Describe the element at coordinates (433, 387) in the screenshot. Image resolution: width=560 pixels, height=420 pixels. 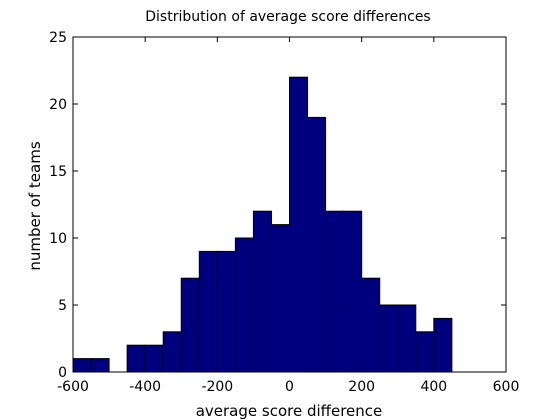
I see `x-tick-label: 400` at that location.